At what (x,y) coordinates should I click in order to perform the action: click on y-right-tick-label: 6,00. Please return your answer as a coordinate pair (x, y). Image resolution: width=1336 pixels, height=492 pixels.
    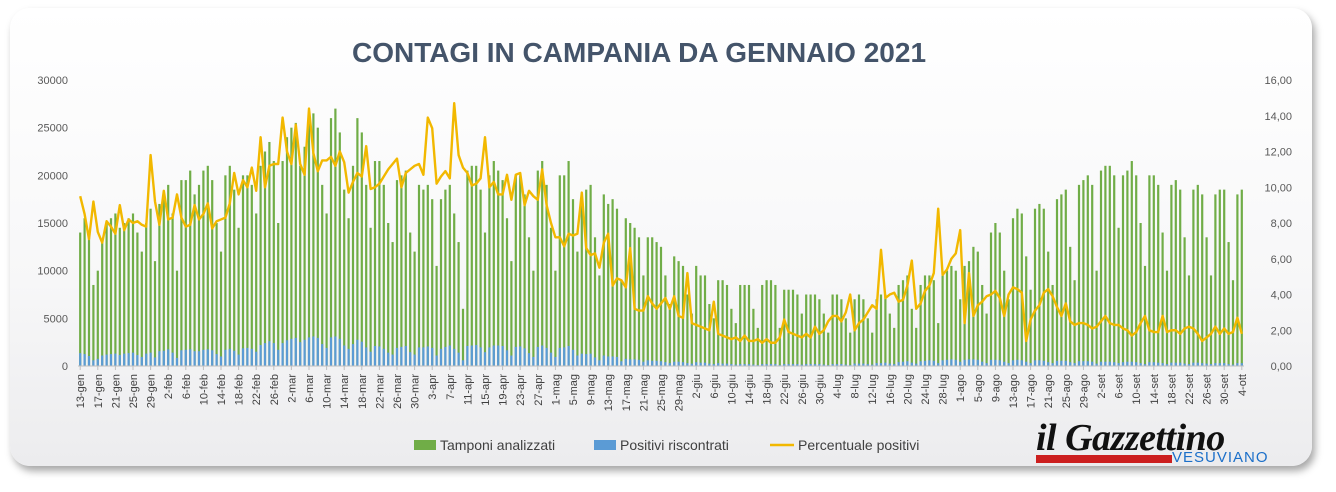
    Looking at the image, I should click on (1281, 260).